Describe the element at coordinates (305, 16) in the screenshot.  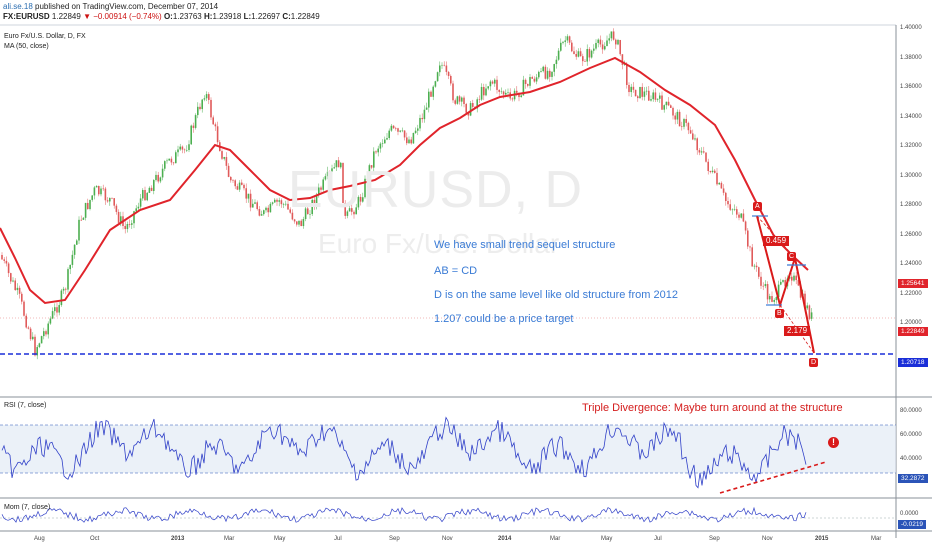
I see `close-value: 1.22849` at that location.